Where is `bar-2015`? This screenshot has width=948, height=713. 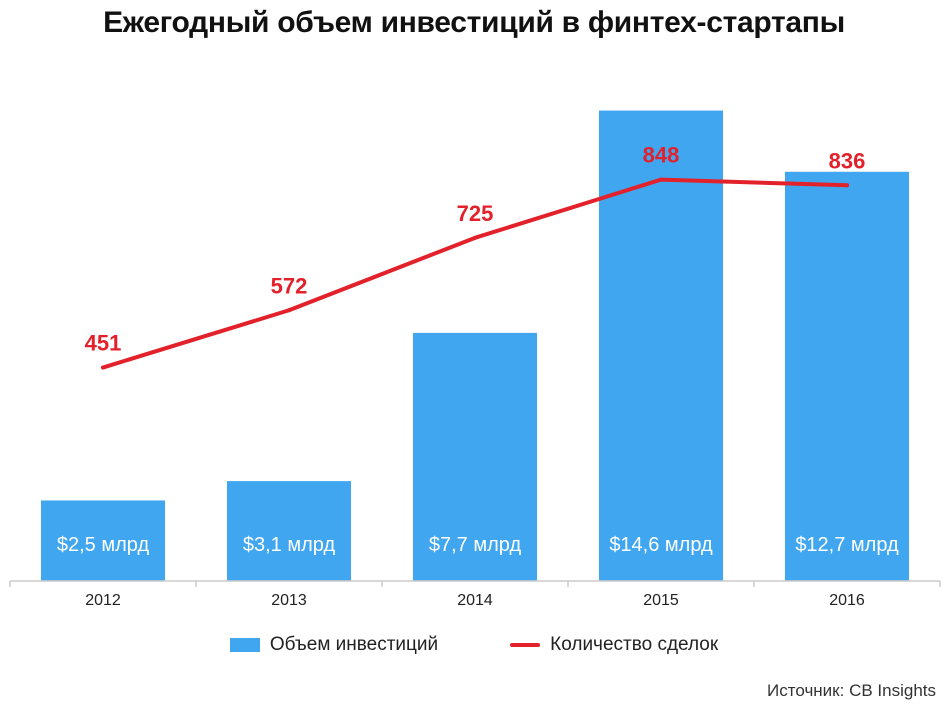
bar-2015 is located at coordinates (661, 346).